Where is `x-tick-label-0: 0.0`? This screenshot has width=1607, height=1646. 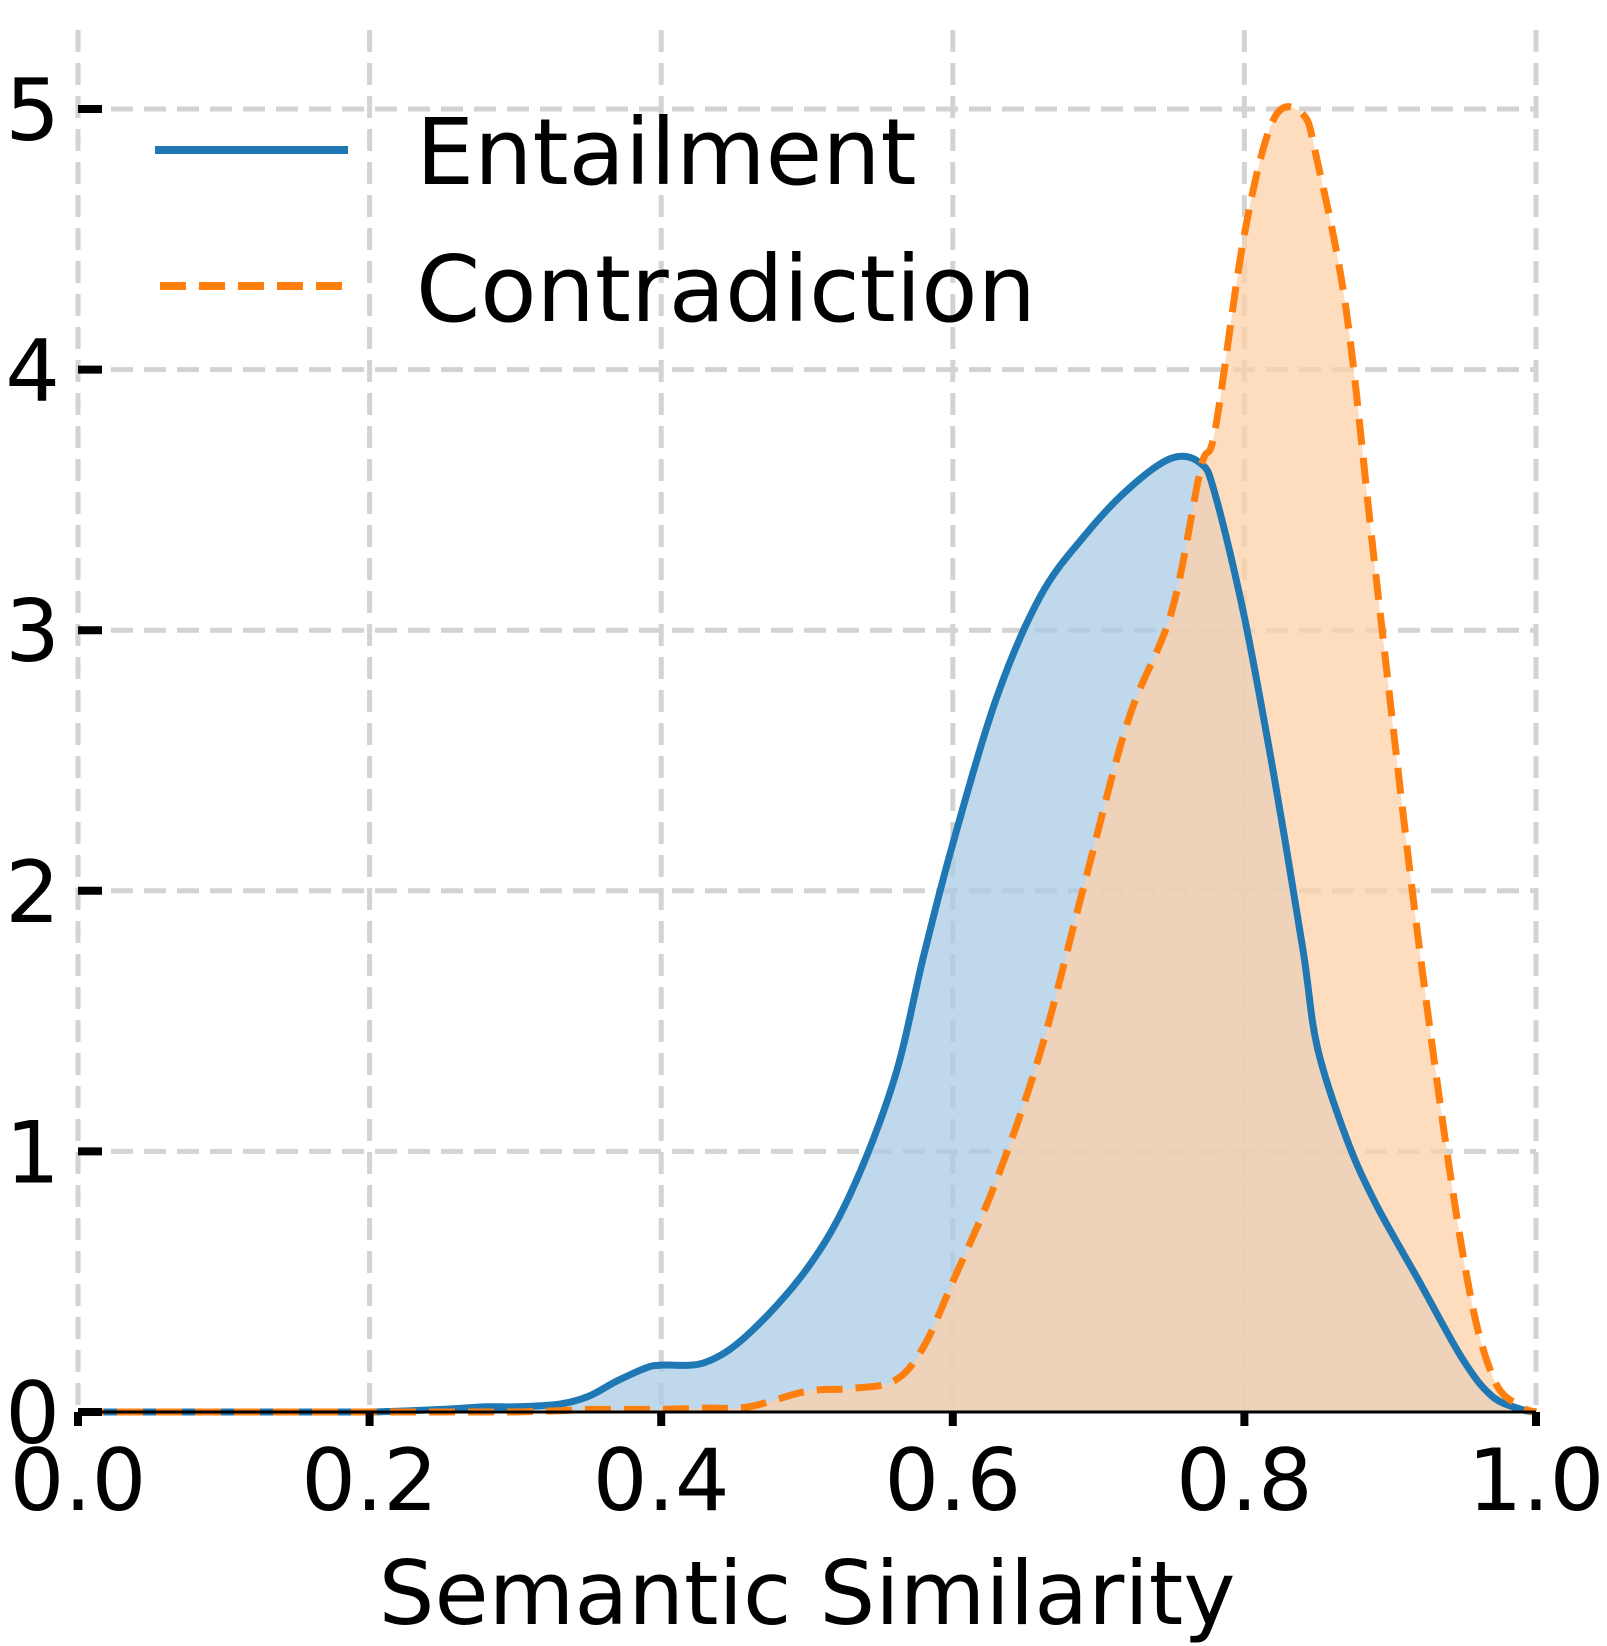
x-tick-label-0: 0.0 is located at coordinates (78, 1481).